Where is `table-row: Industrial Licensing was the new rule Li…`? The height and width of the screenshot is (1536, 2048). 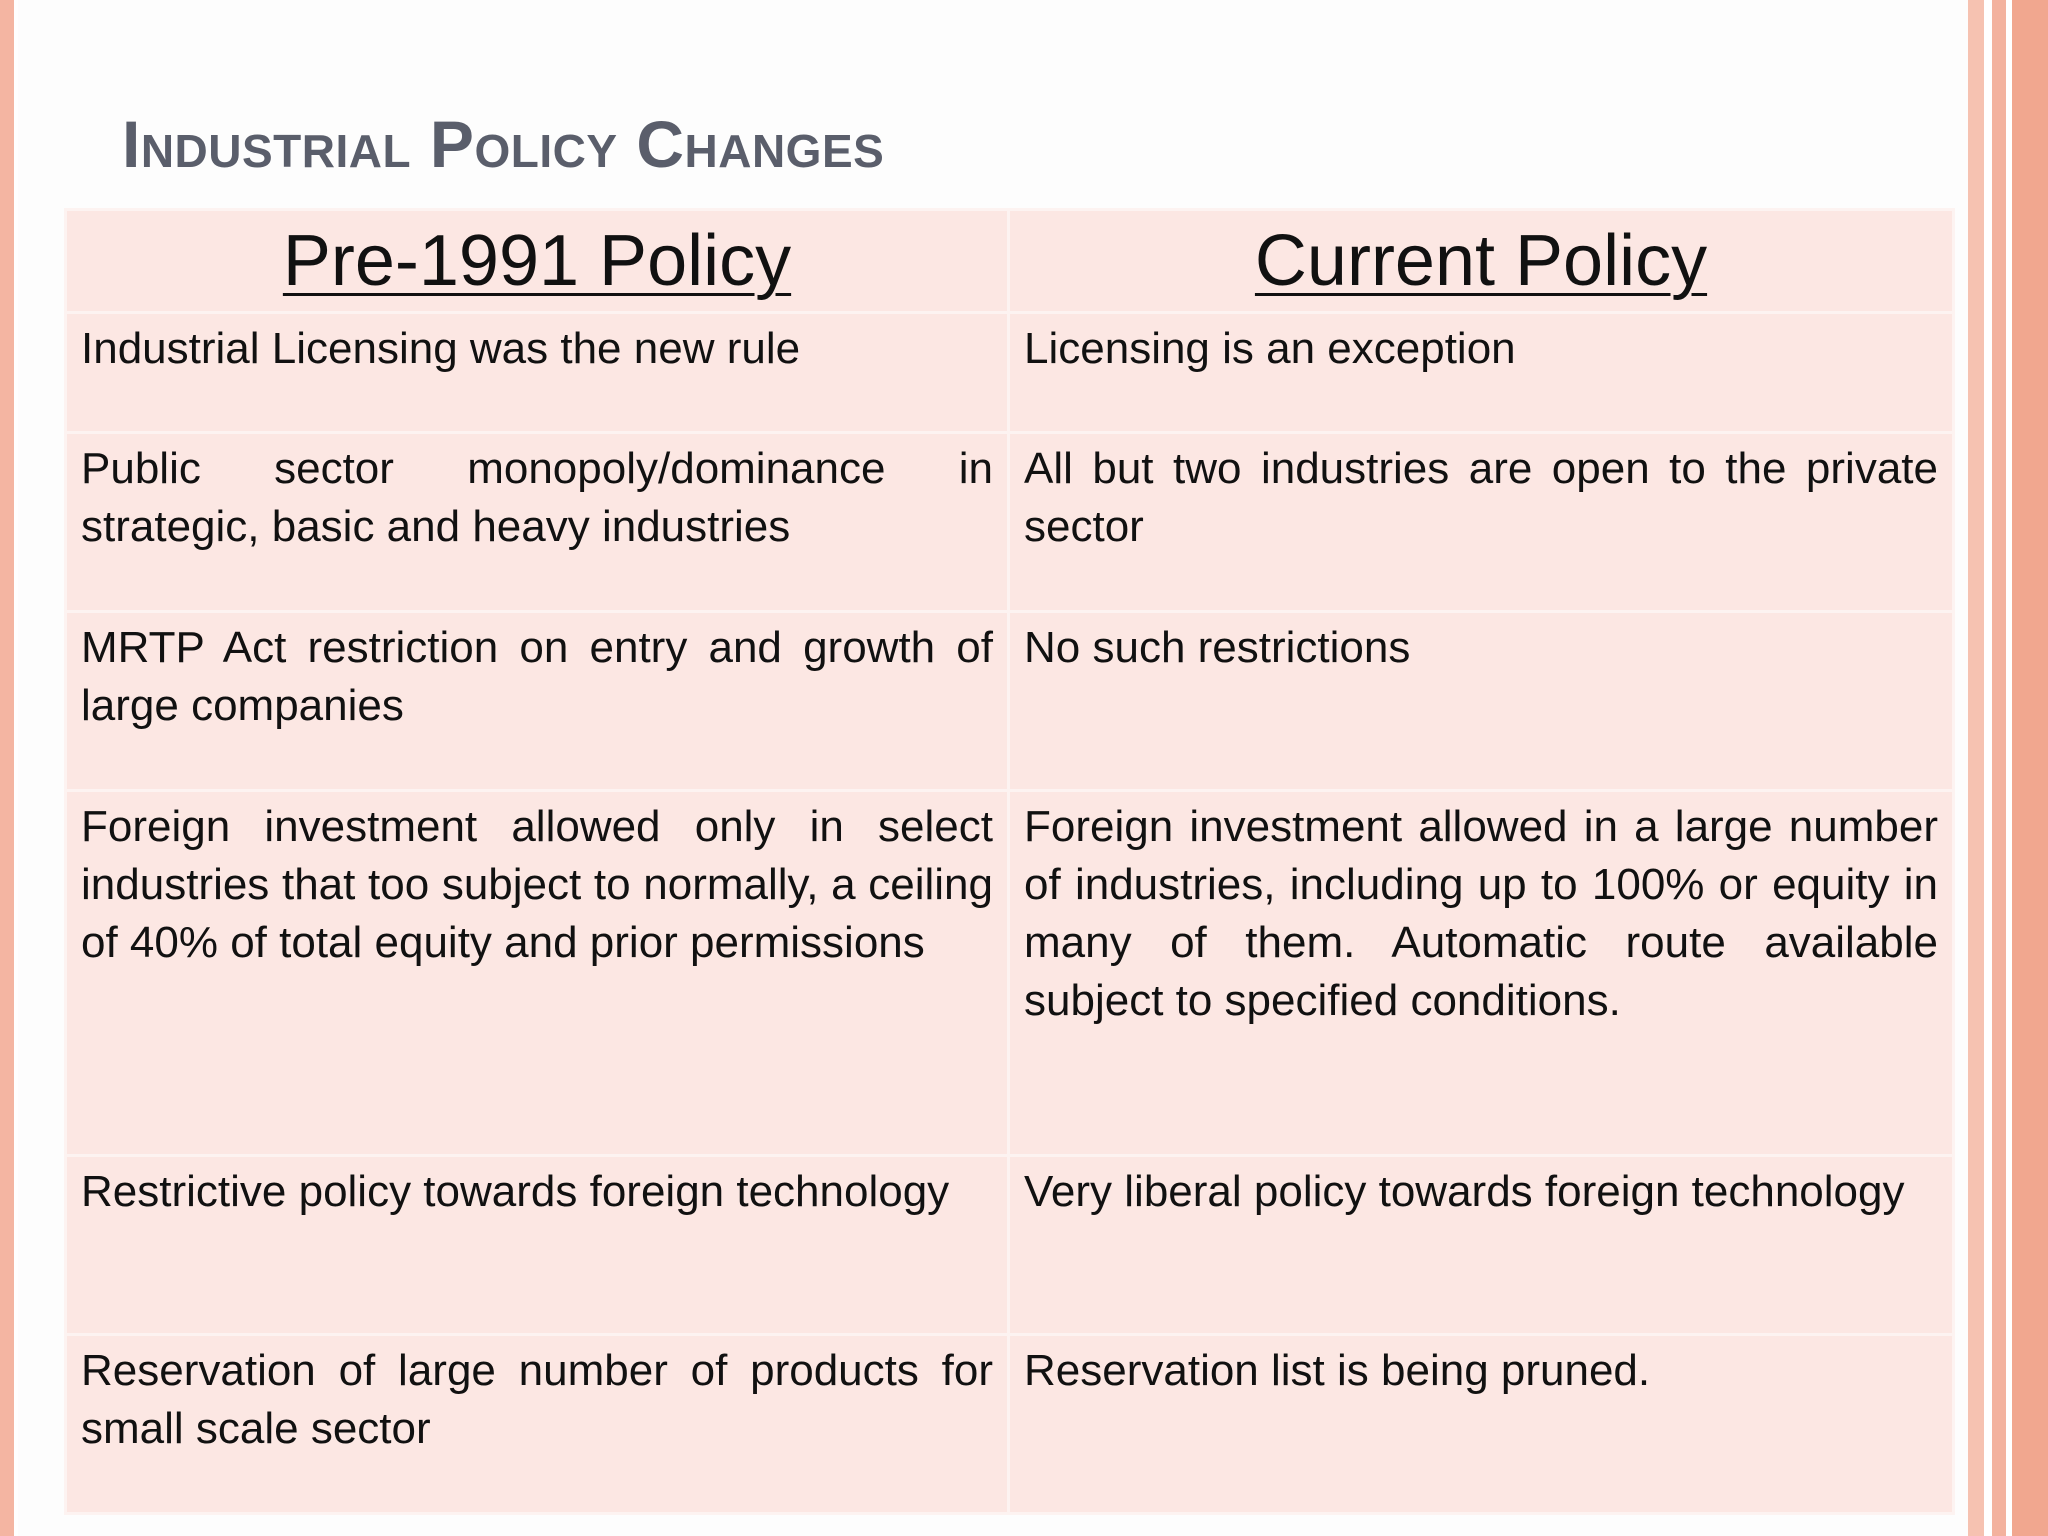 table-row: Industrial Licensing was the new rule Li… is located at coordinates (1009, 372).